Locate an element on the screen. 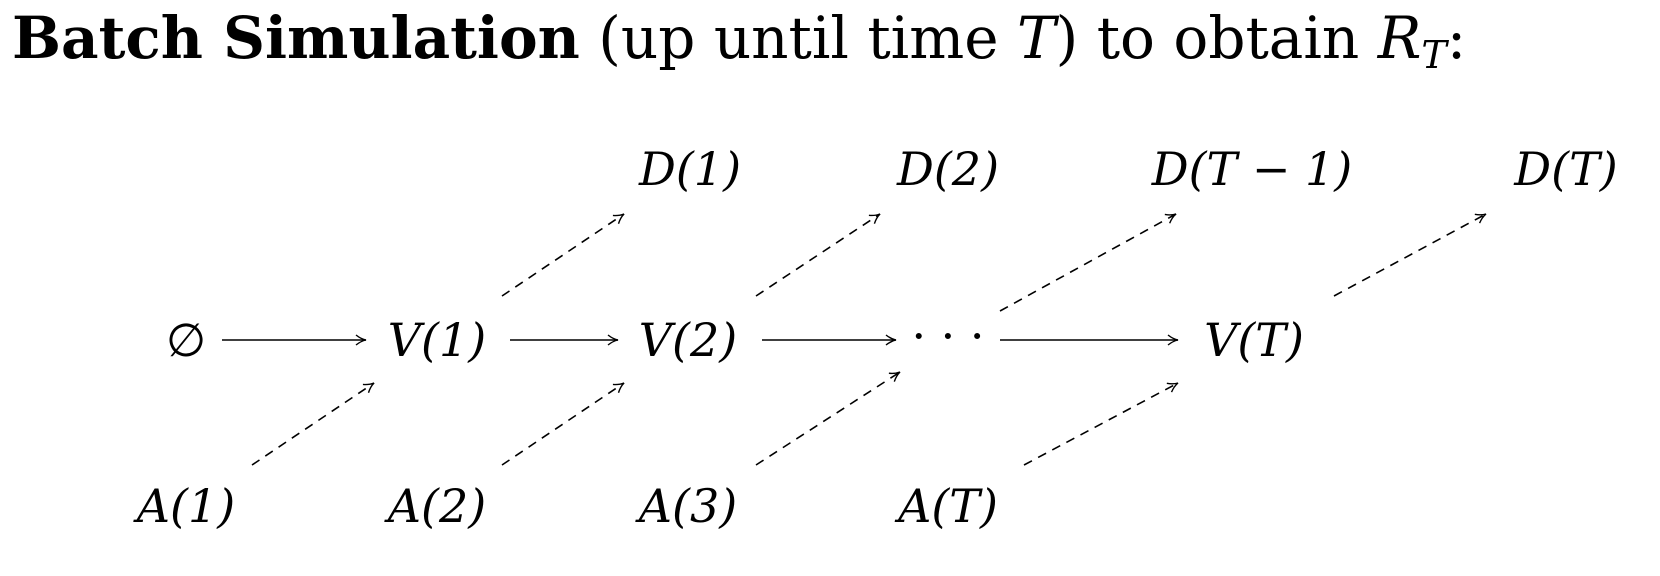 This screenshot has width=1660, height=576. node-v2: V(2) is located at coordinates (688, 340).